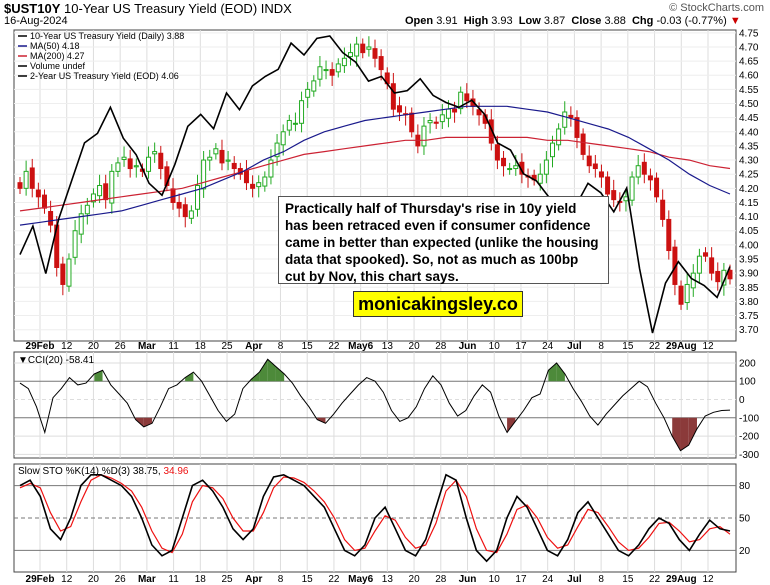 The width and height of the screenshot is (770, 585). What do you see at coordinates (586, 21) in the screenshot?
I see `close-label: Close` at bounding box center [586, 21].